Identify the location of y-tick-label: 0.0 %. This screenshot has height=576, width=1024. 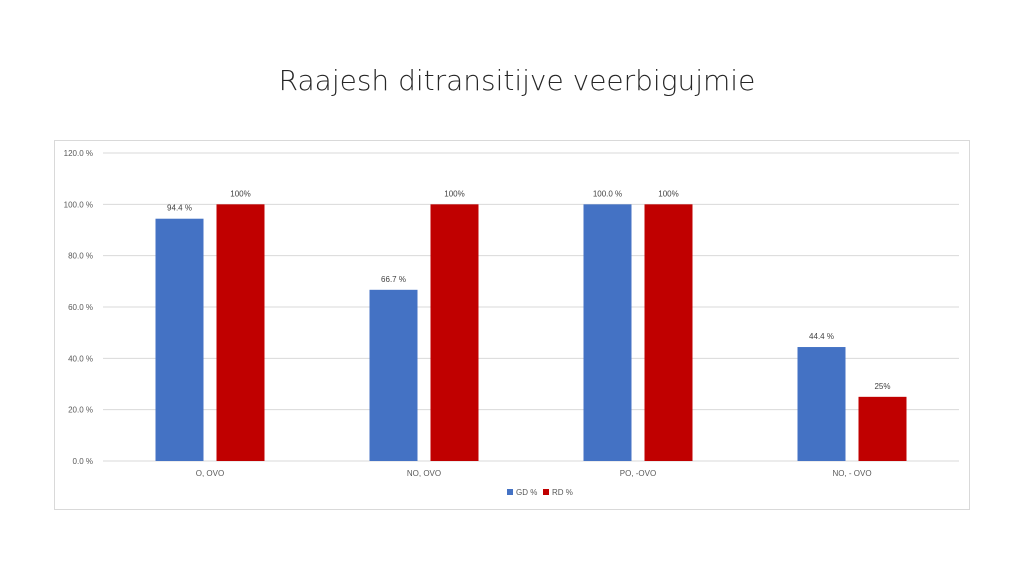
(83, 461).